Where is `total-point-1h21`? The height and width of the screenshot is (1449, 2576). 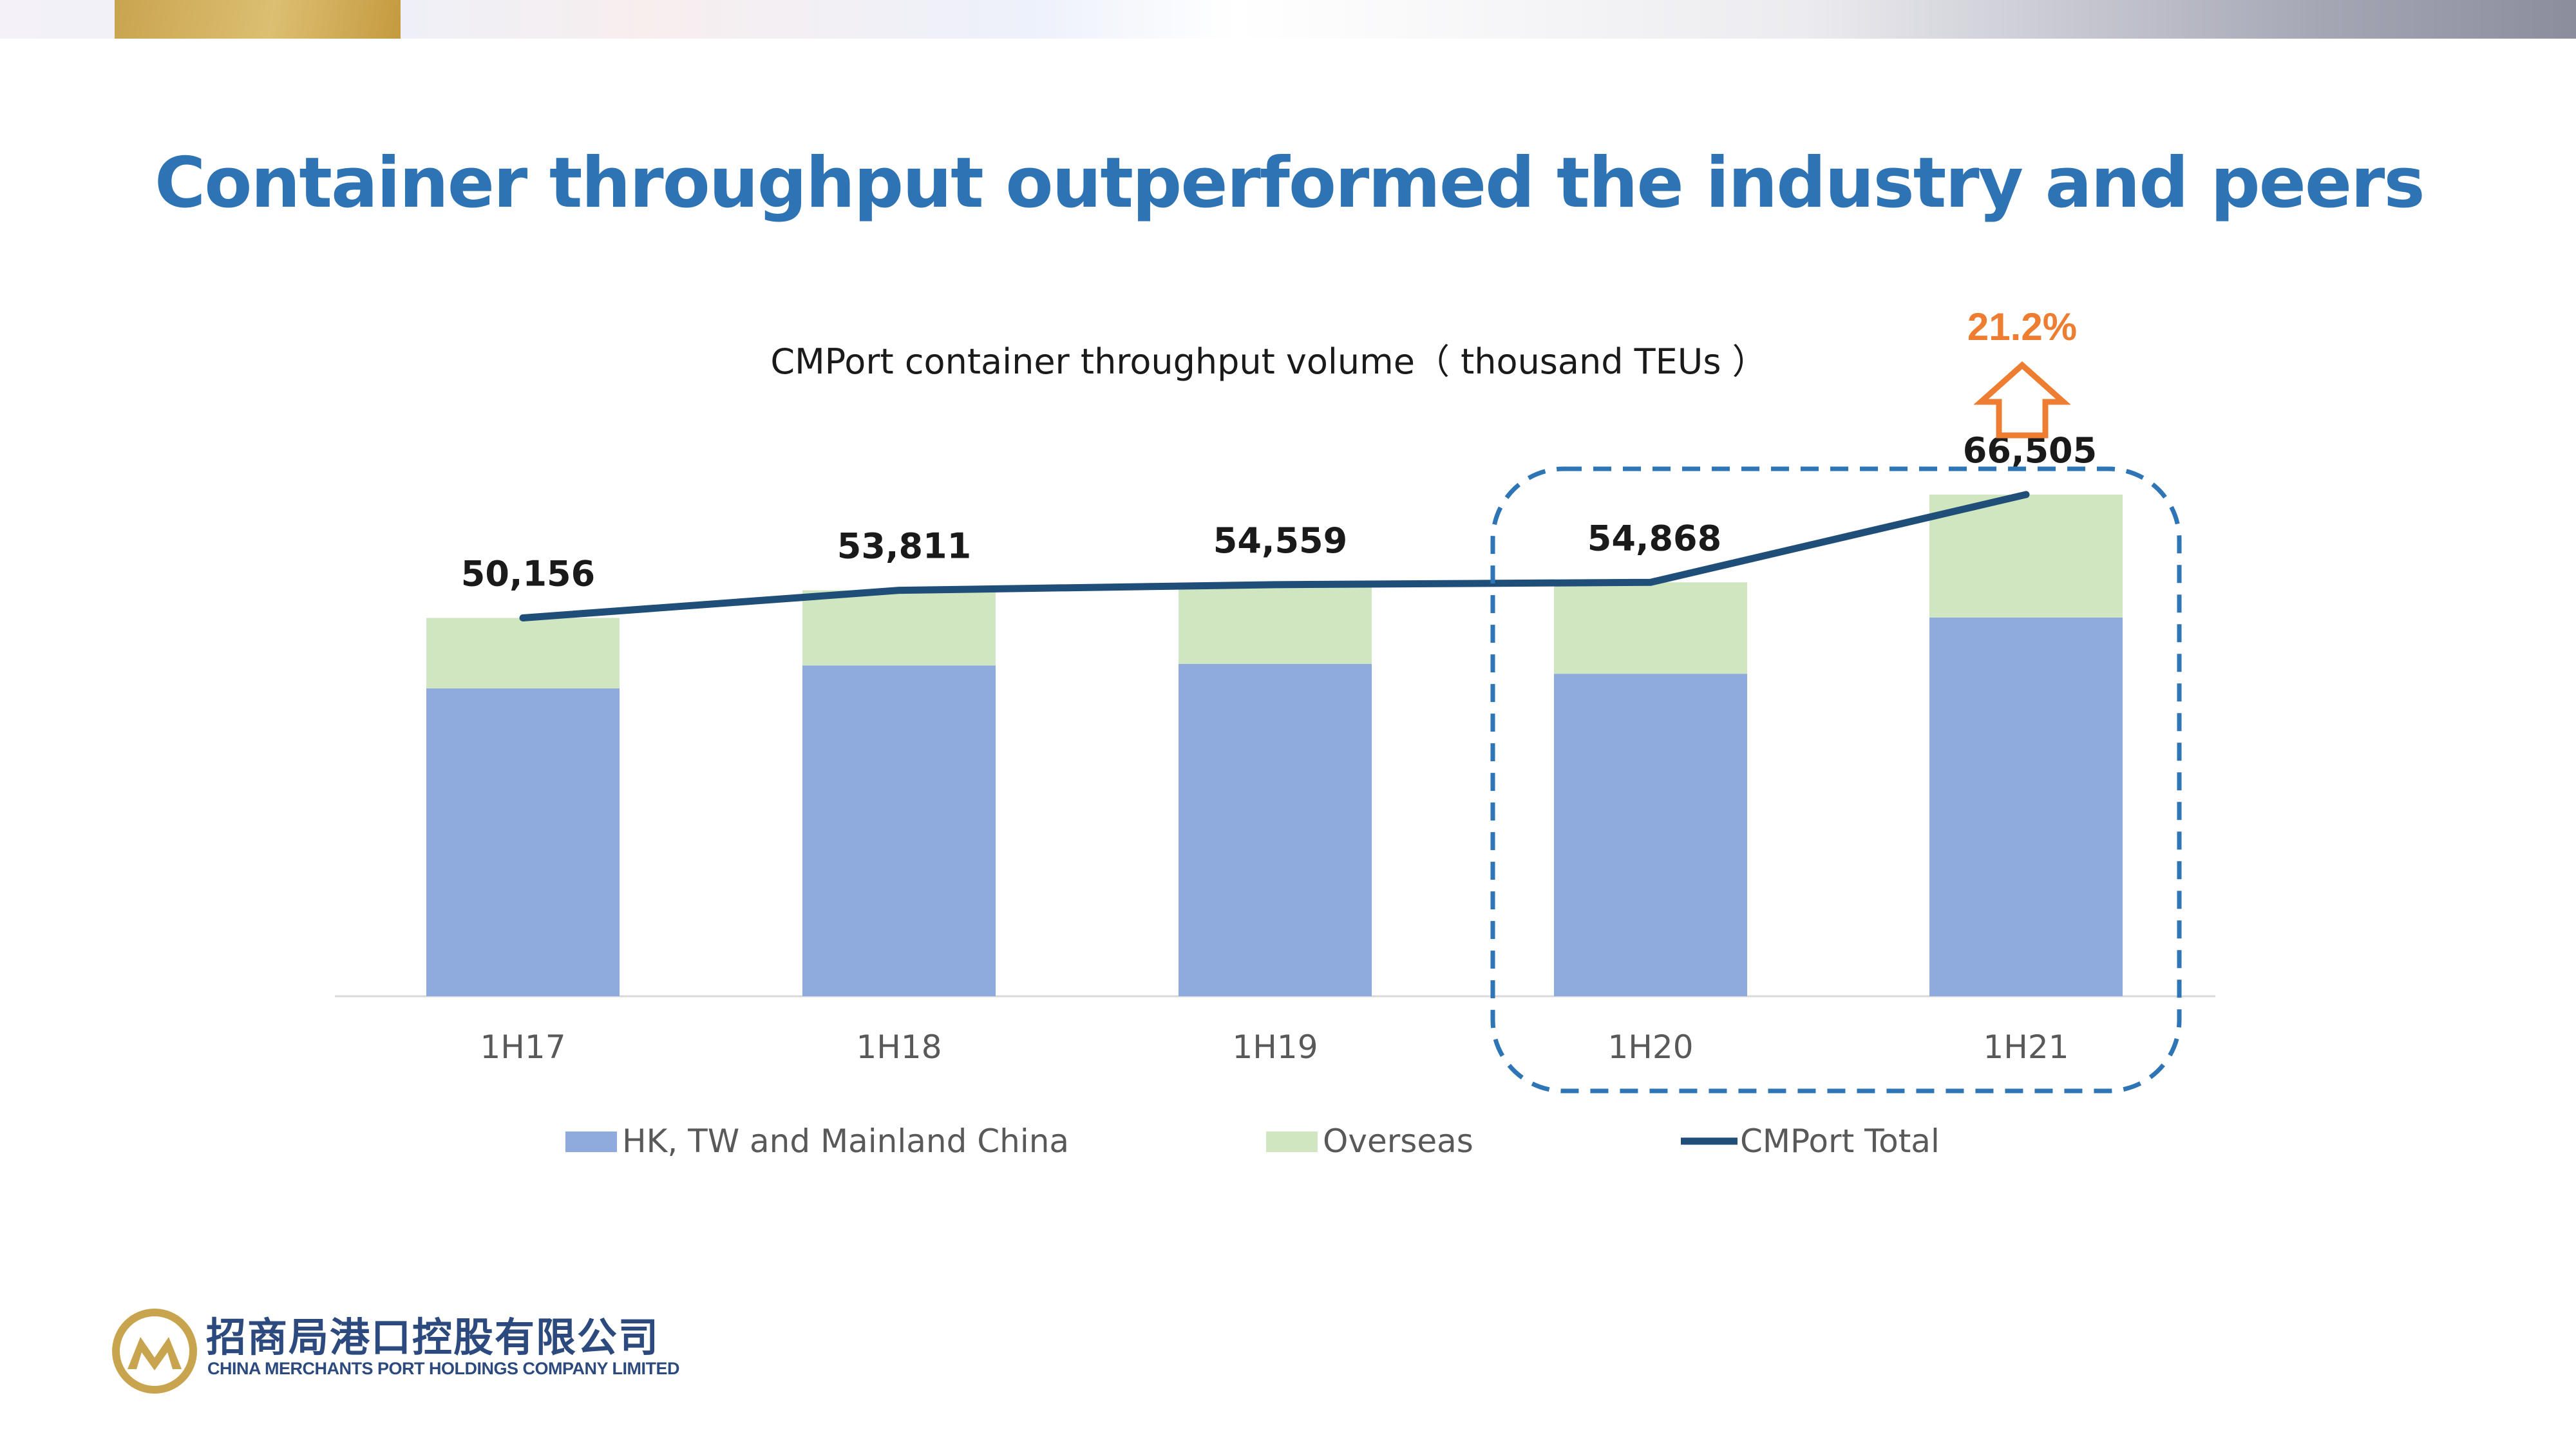
total-point-1h21 is located at coordinates (2026, 494).